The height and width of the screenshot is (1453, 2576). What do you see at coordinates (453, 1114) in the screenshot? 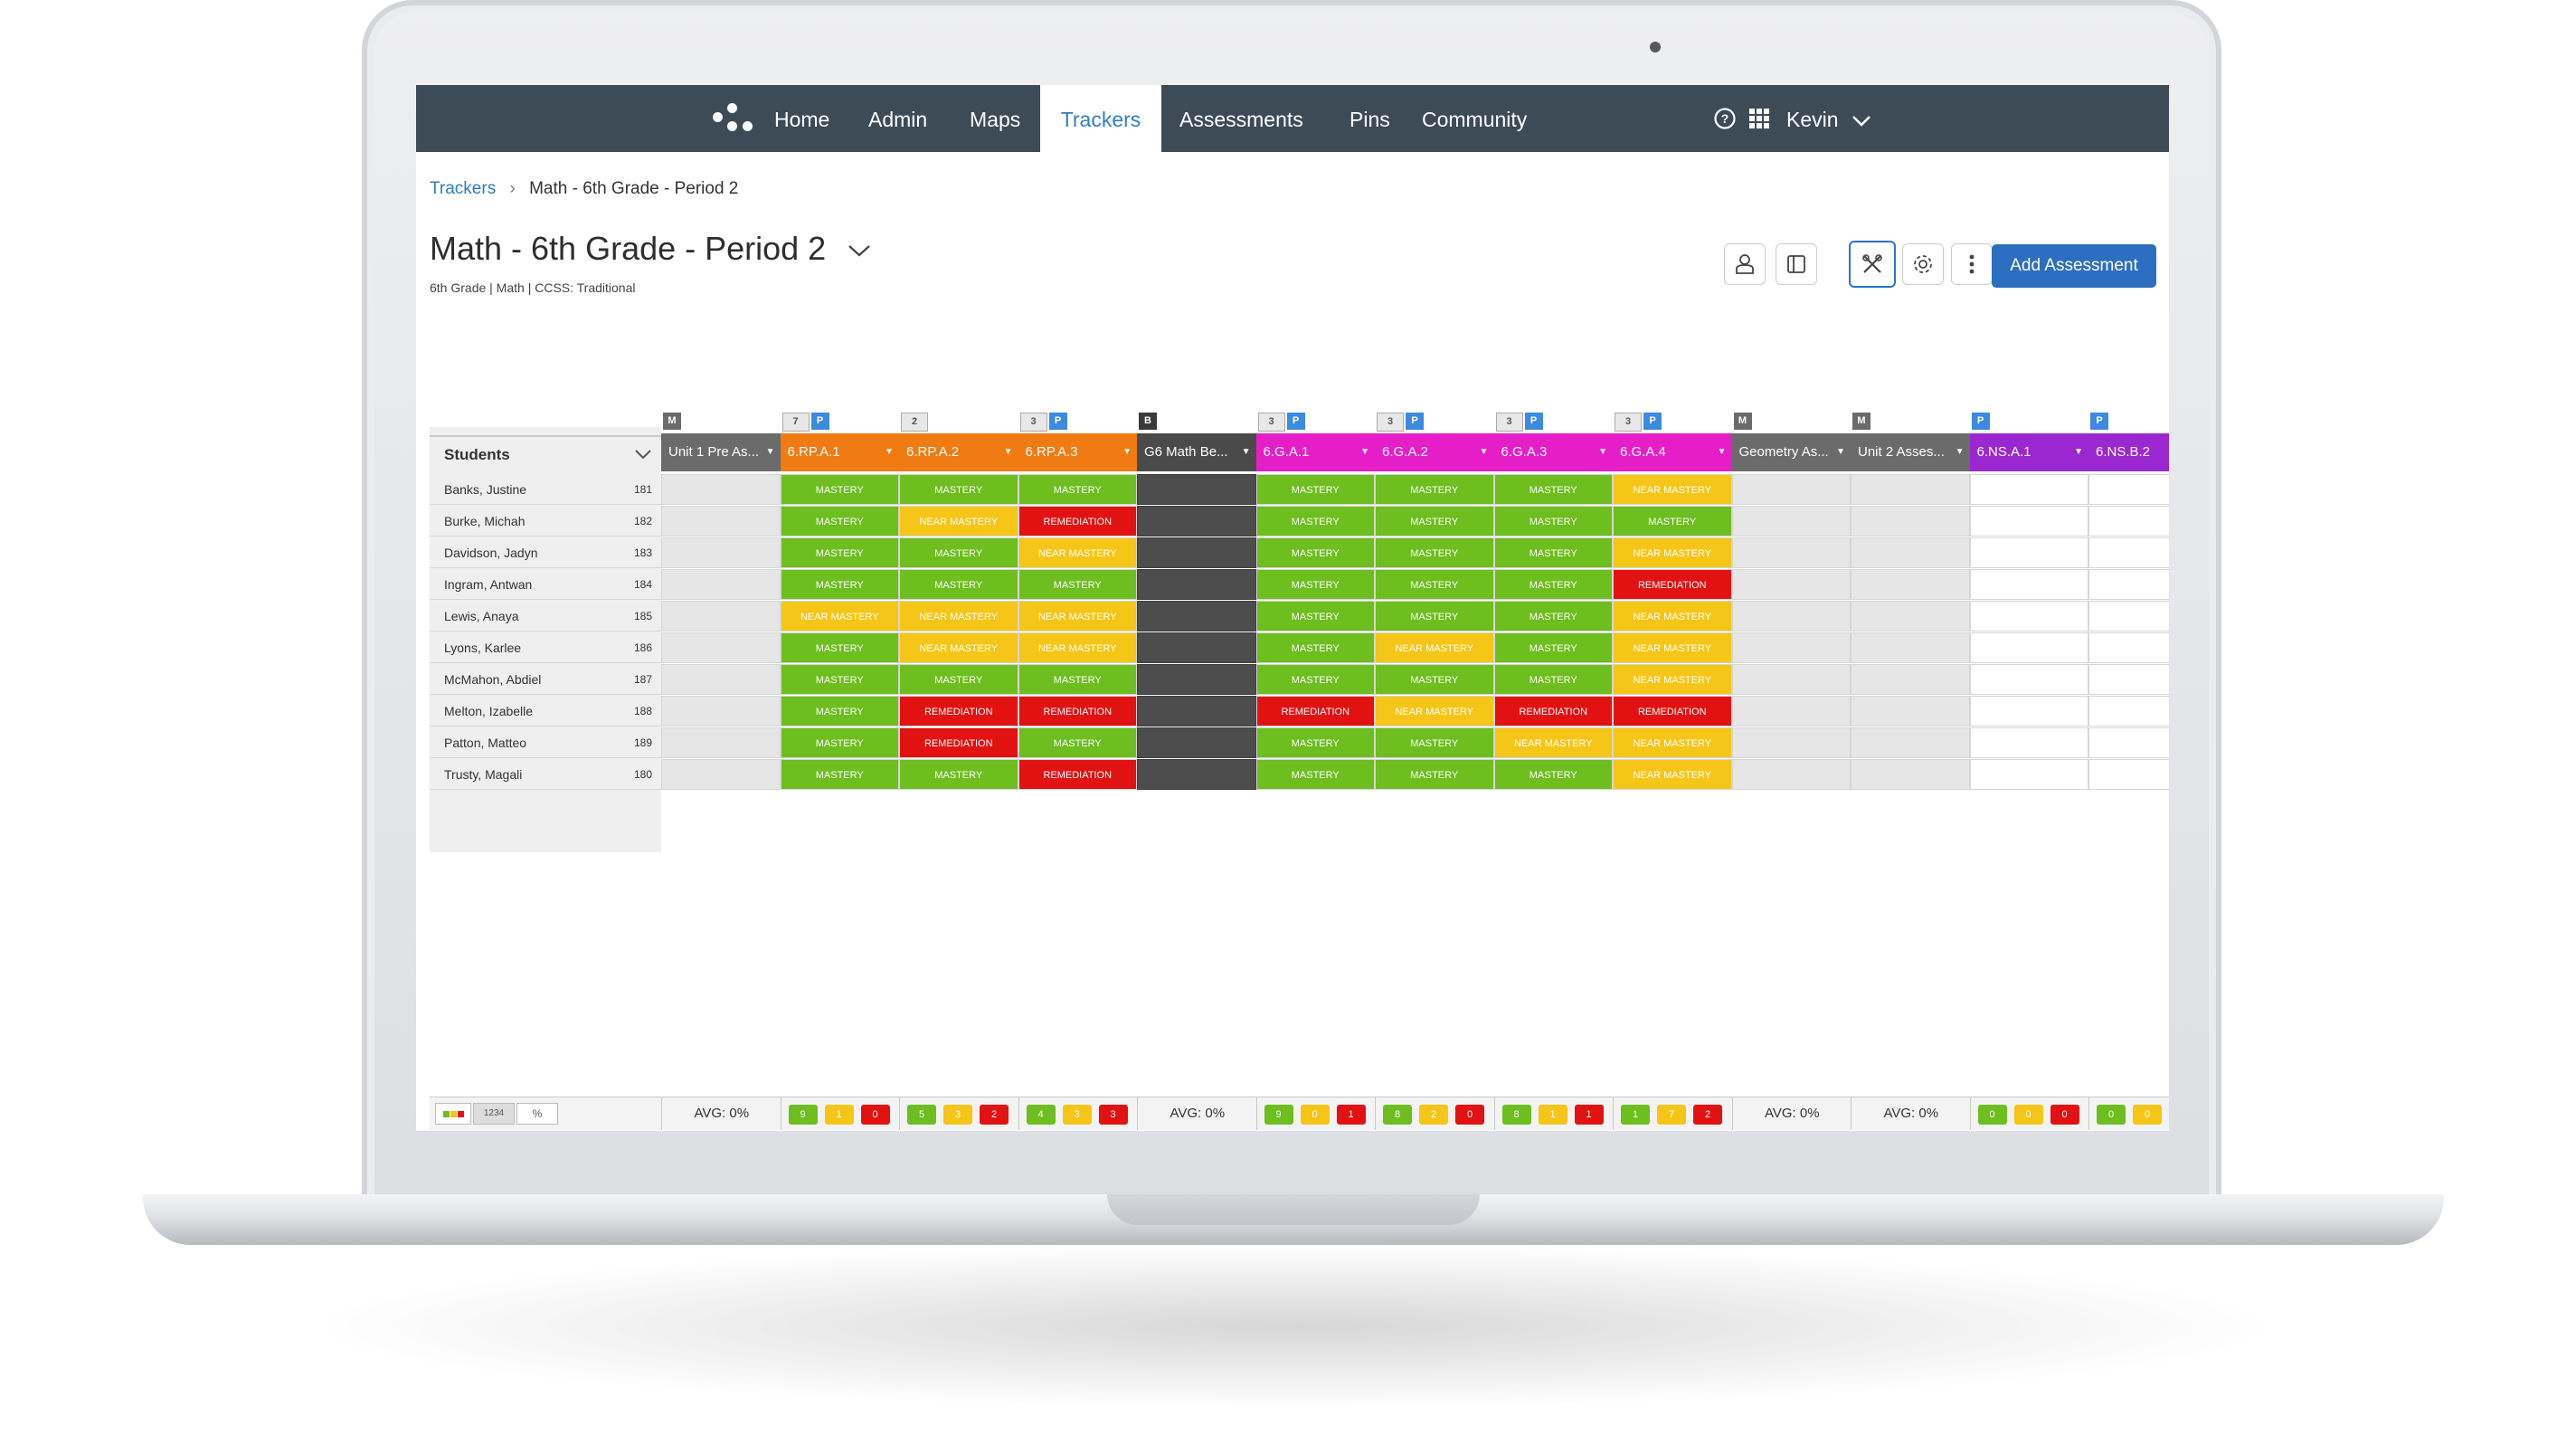
I see `color-view-toggle` at bounding box center [453, 1114].